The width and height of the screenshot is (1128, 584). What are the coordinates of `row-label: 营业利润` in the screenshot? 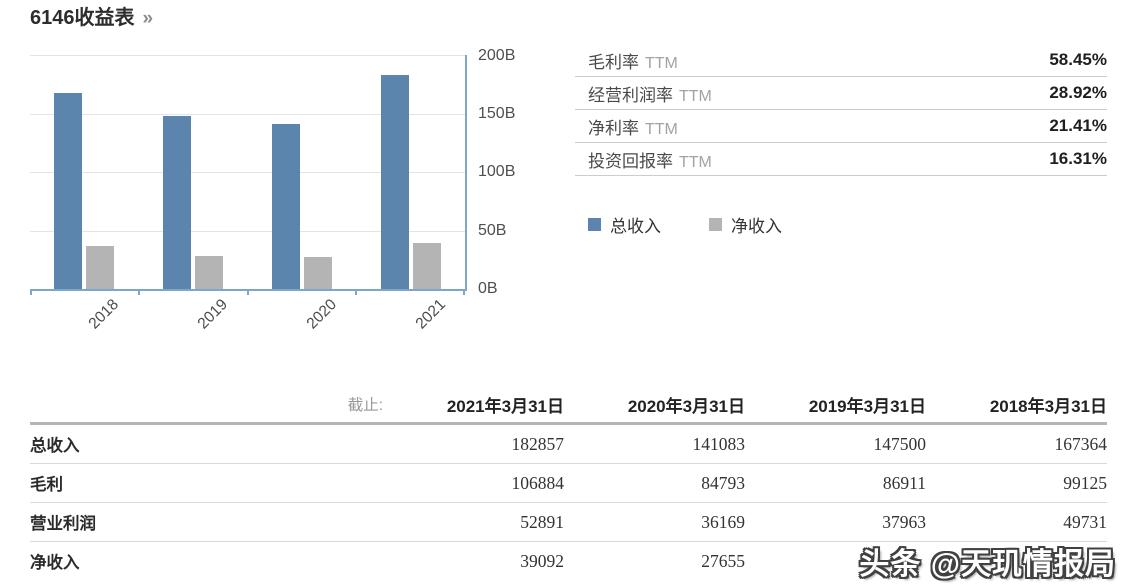 It's located at (63, 524).